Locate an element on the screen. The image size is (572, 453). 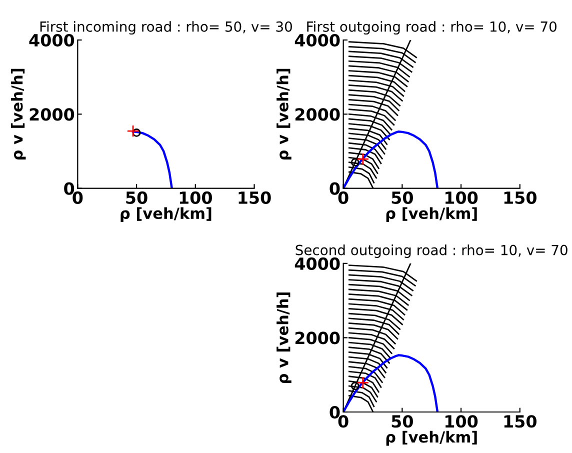
chart-title: First incoming road : rho= 50, v= 30 is located at coordinates (166, 28).